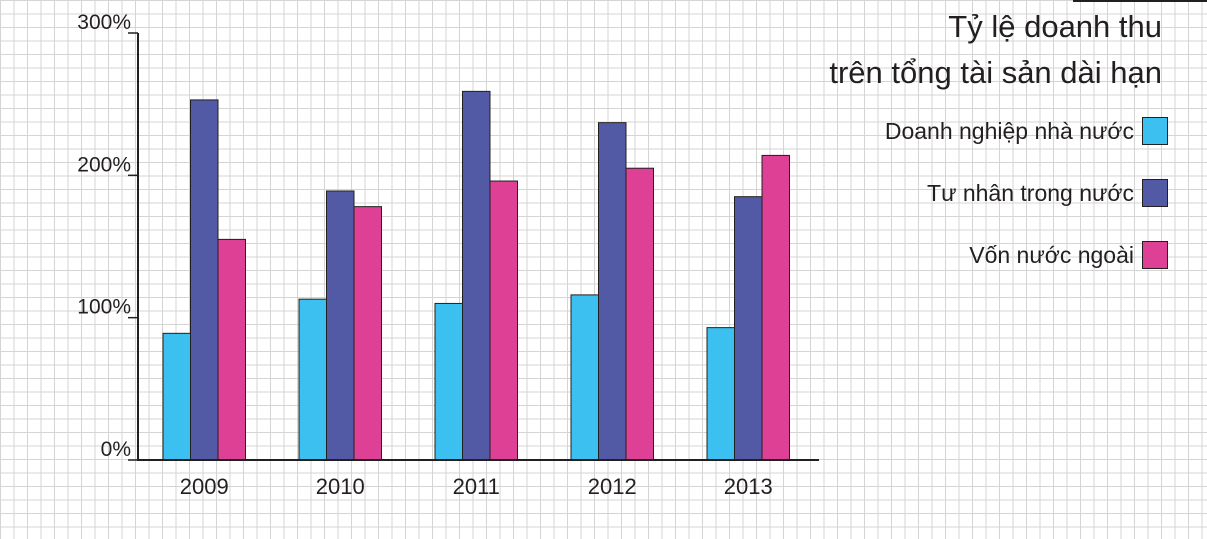 The width and height of the screenshot is (1207, 539). What do you see at coordinates (1155, 255) in the screenshot?
I see `legend-swatch-von-nuoc-ngoai` at bounding box center [1155, 255].